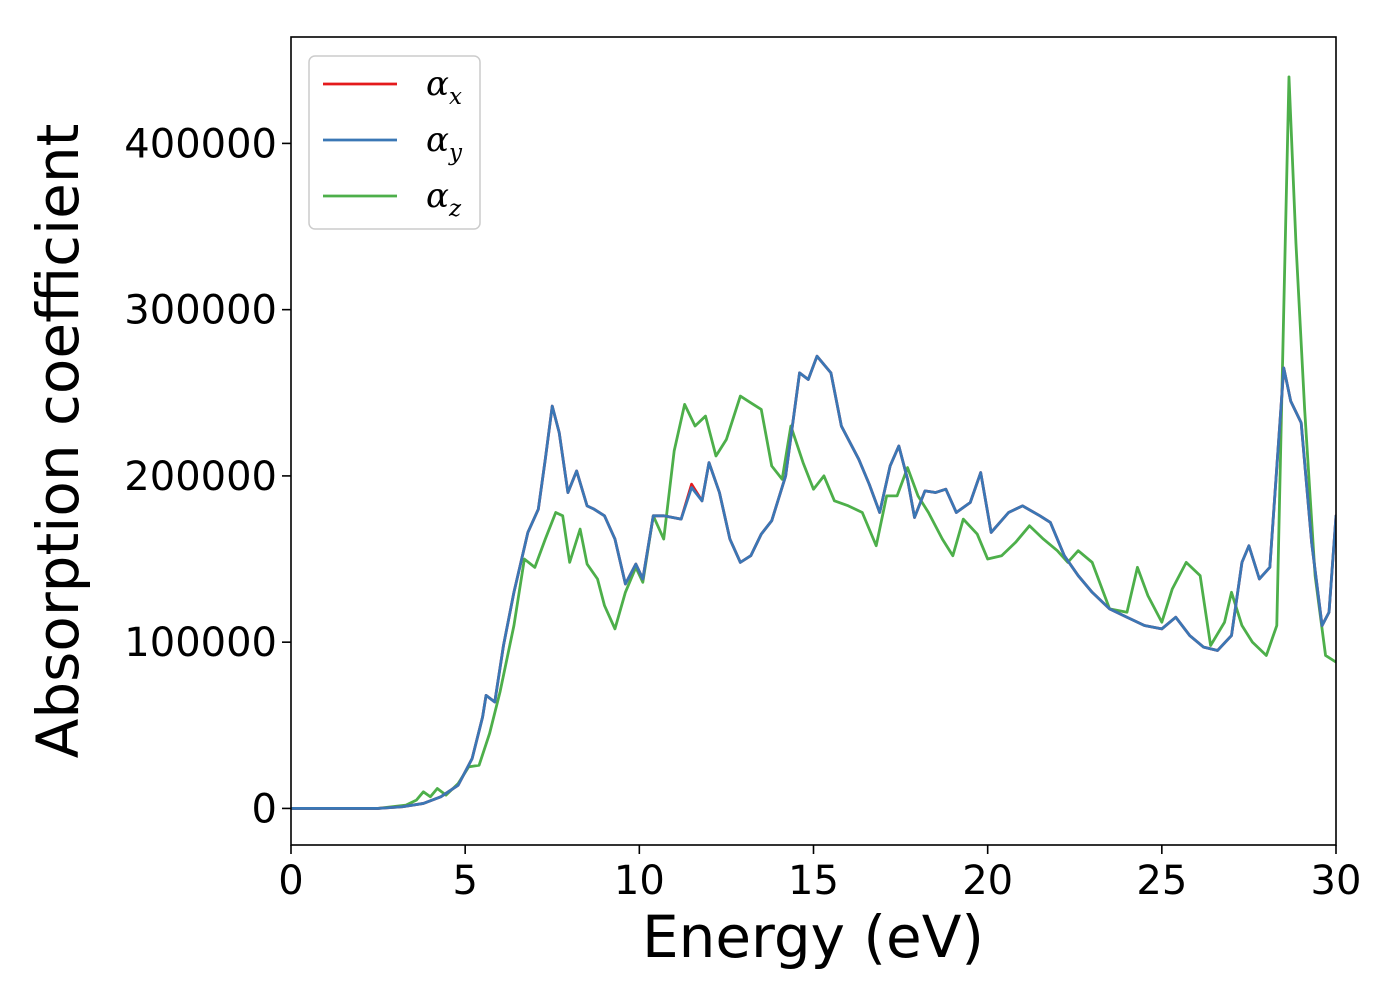 This screenshot has width=1400, height=1000. I want to click on x-tick-label: 30, so click(1336, 881).